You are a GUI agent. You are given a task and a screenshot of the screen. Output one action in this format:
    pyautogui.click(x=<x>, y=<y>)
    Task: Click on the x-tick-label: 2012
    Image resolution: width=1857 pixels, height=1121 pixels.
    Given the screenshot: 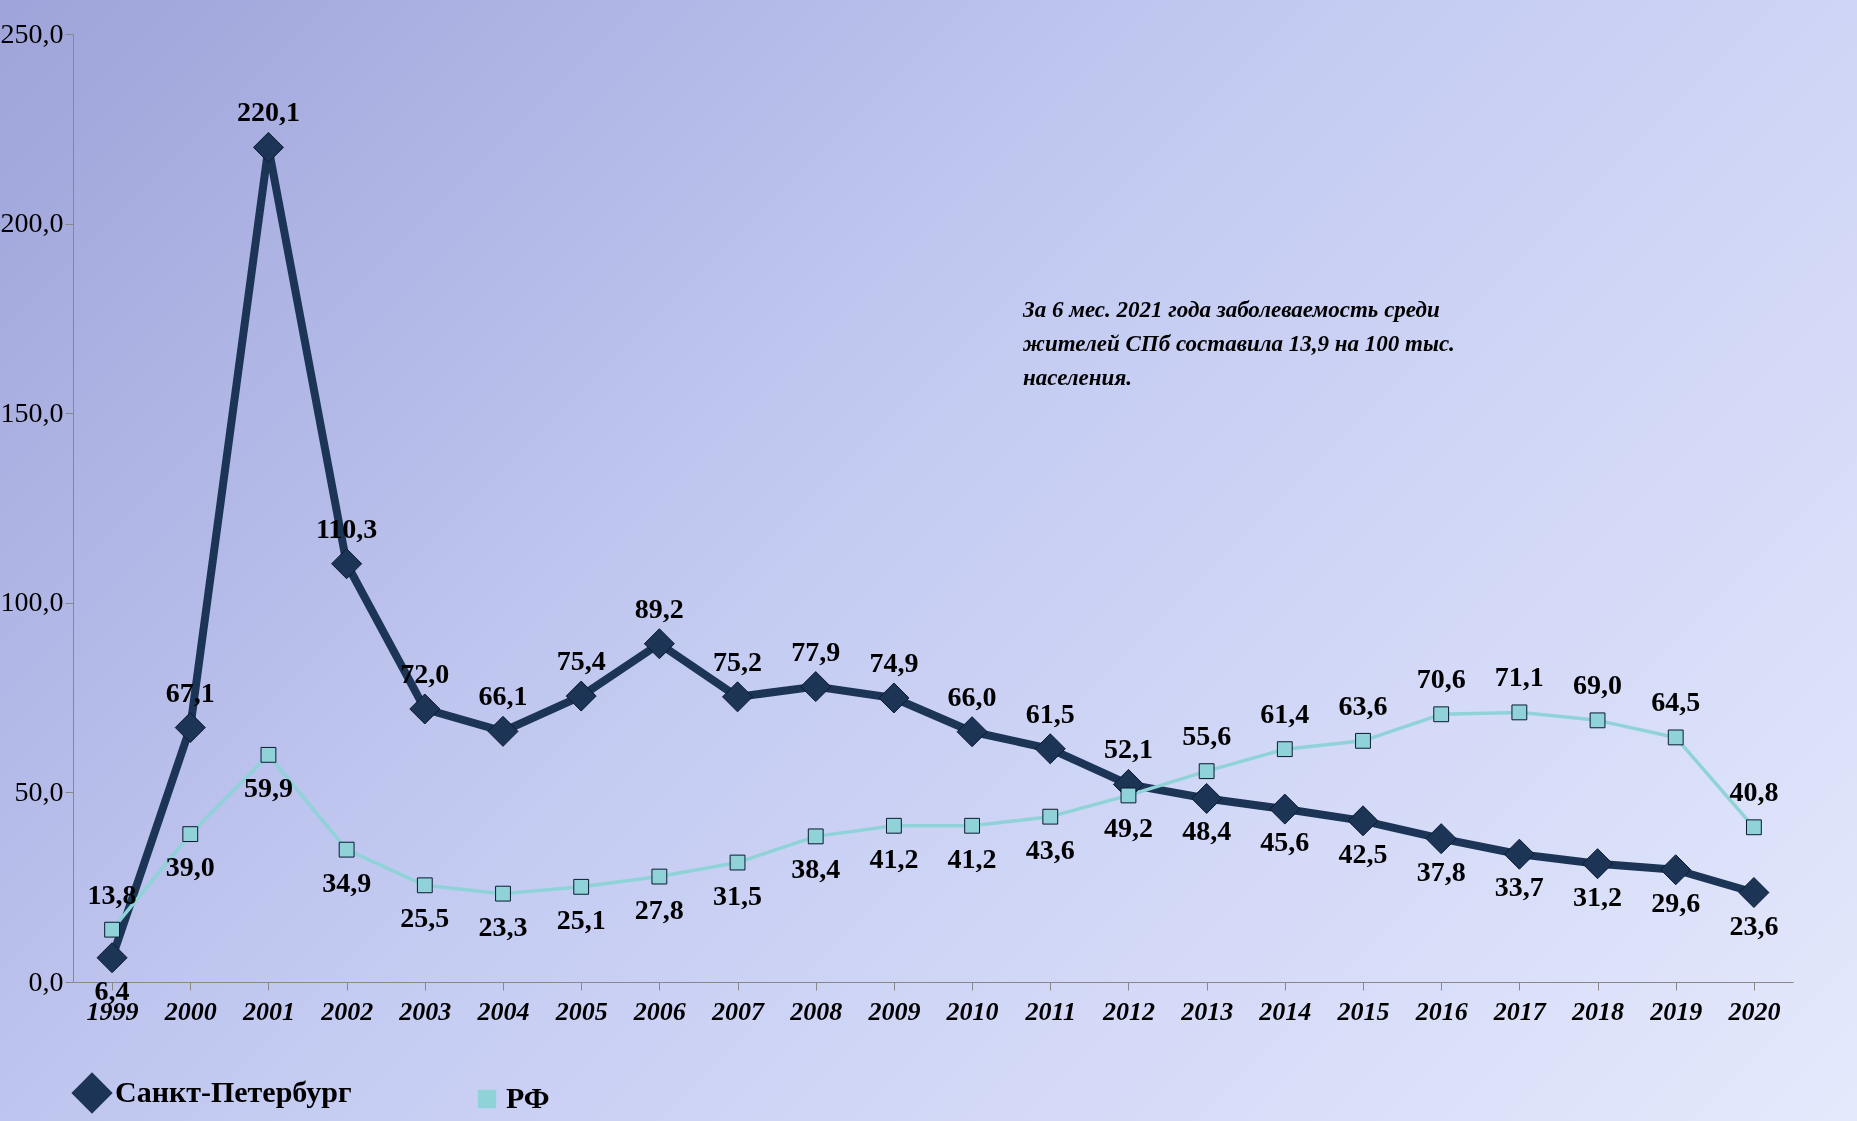 What is the action you would take?
    pyautogui.click(x=1128, y=1011)
    